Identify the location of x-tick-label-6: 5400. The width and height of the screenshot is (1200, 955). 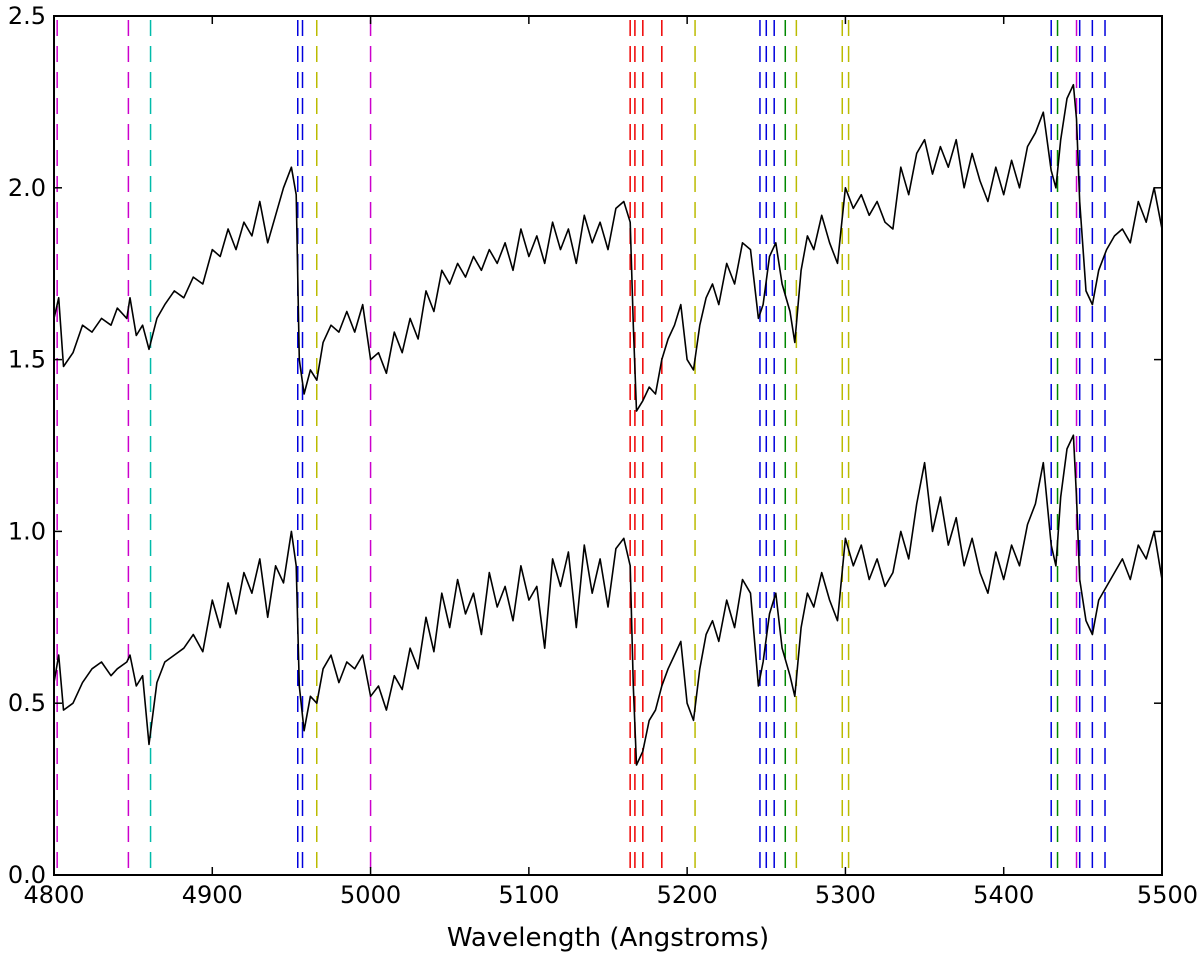
(1003, 895).